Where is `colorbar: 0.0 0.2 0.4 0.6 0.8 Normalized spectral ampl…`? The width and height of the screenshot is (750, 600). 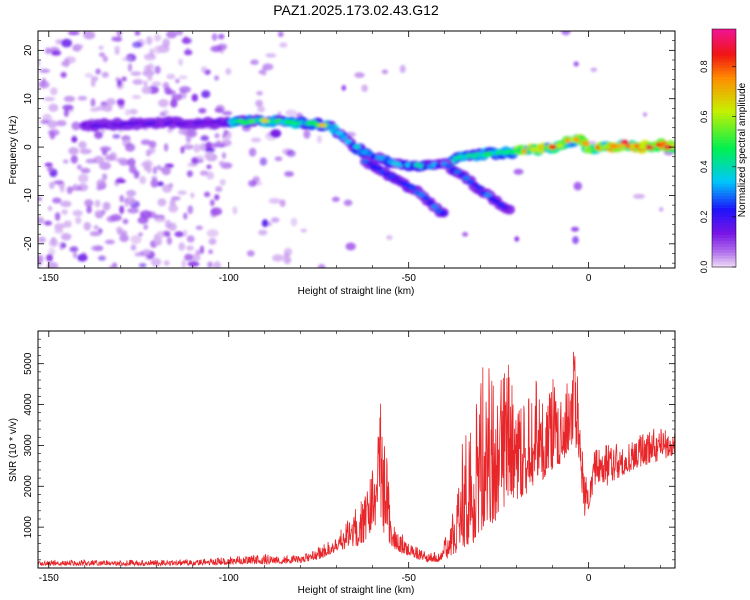
colorbar: 0.0 0.2 0.4 0.6 0.8 Normalized spectral ampl… is located at coordinates (723, 151).